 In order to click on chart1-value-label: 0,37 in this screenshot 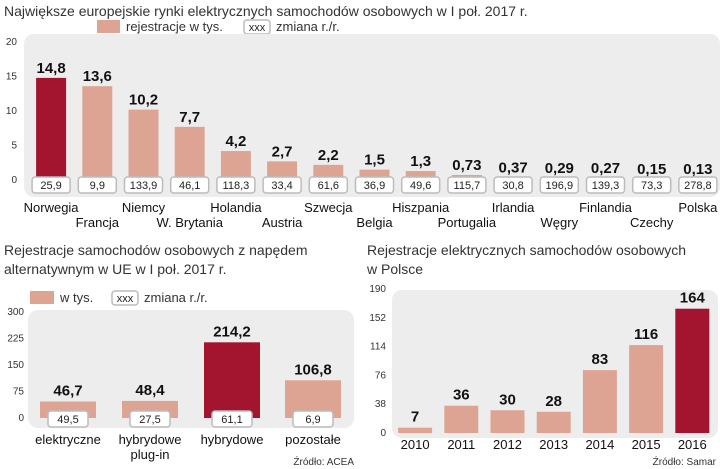, I will do `click(512, 167)`.